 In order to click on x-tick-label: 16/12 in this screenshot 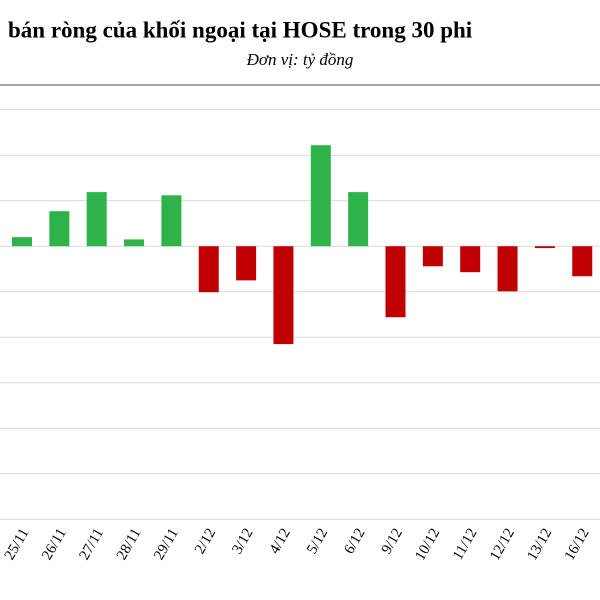, I will do `click(577, 545)`.